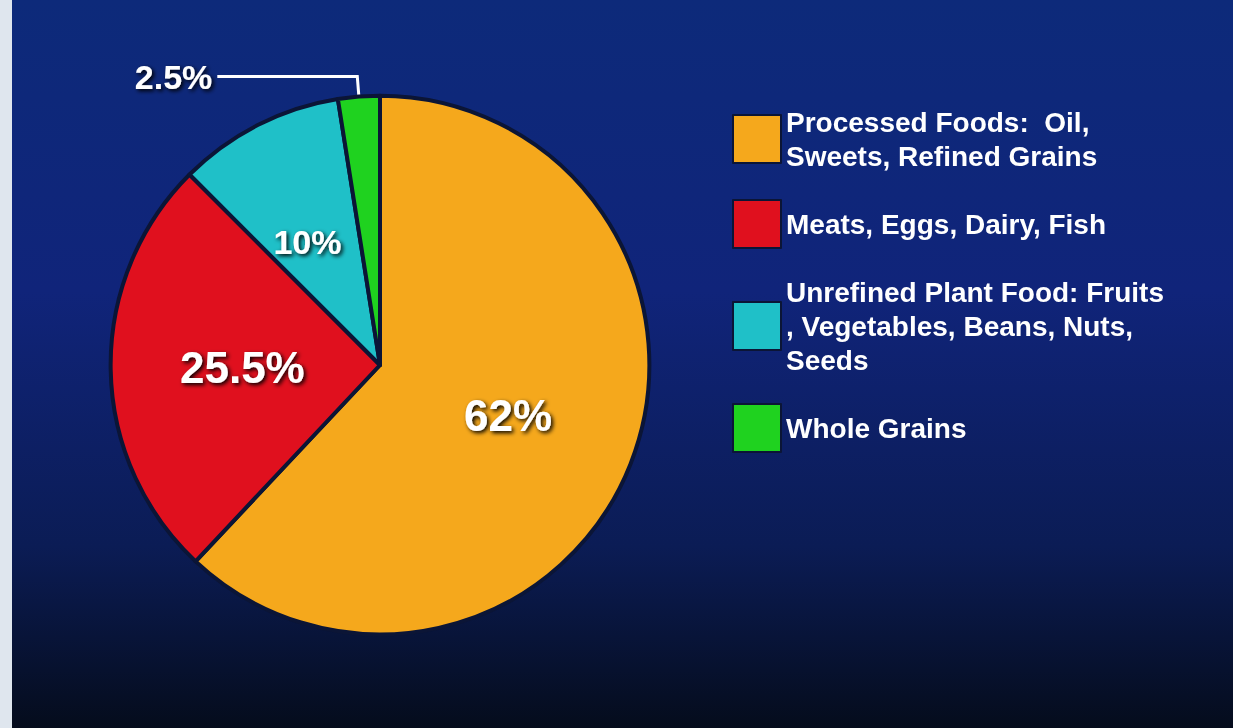 The image size is (1233, 728). Describe the element at coordinates (942, 139) in the screenshot. I see `legend-label: Processed Foods: Oil, Sweets, Refined Grains` at that location.